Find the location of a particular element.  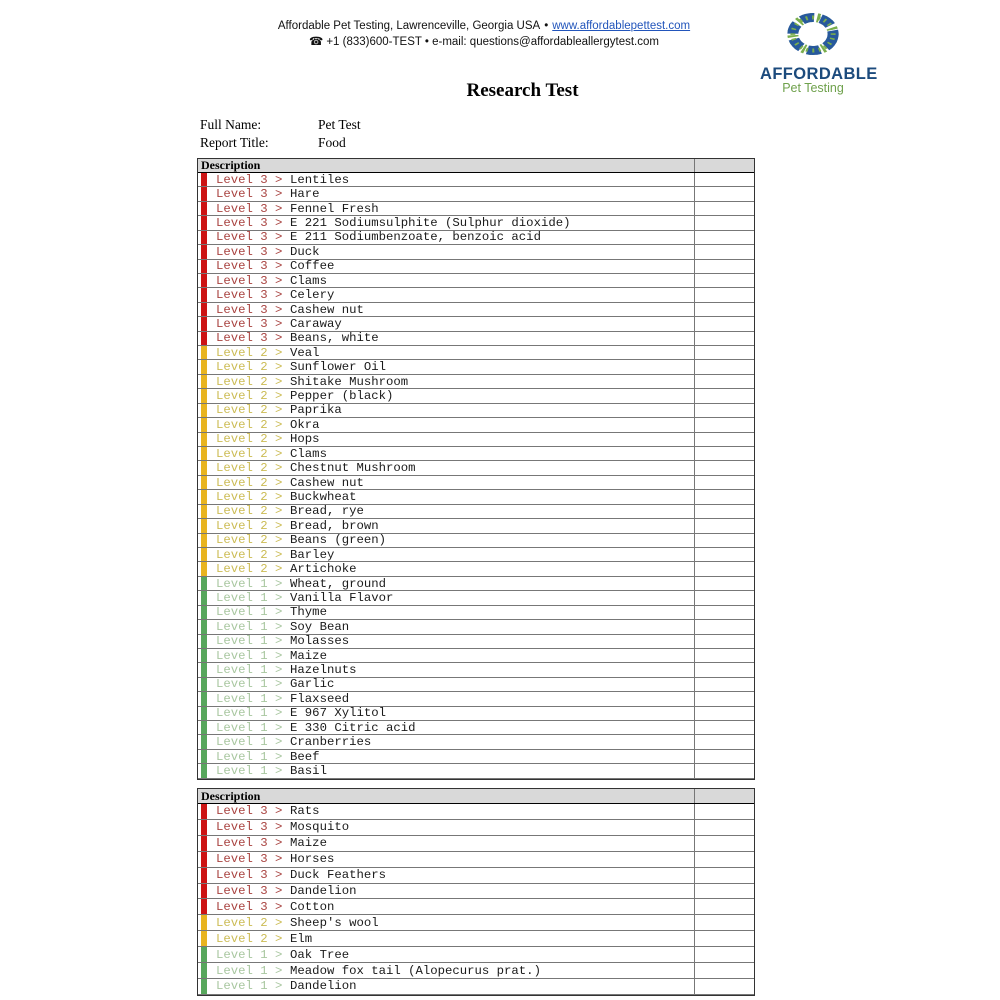

description-cell: Level 2 > Sunflower Oil is located at coordinates (446, 367).